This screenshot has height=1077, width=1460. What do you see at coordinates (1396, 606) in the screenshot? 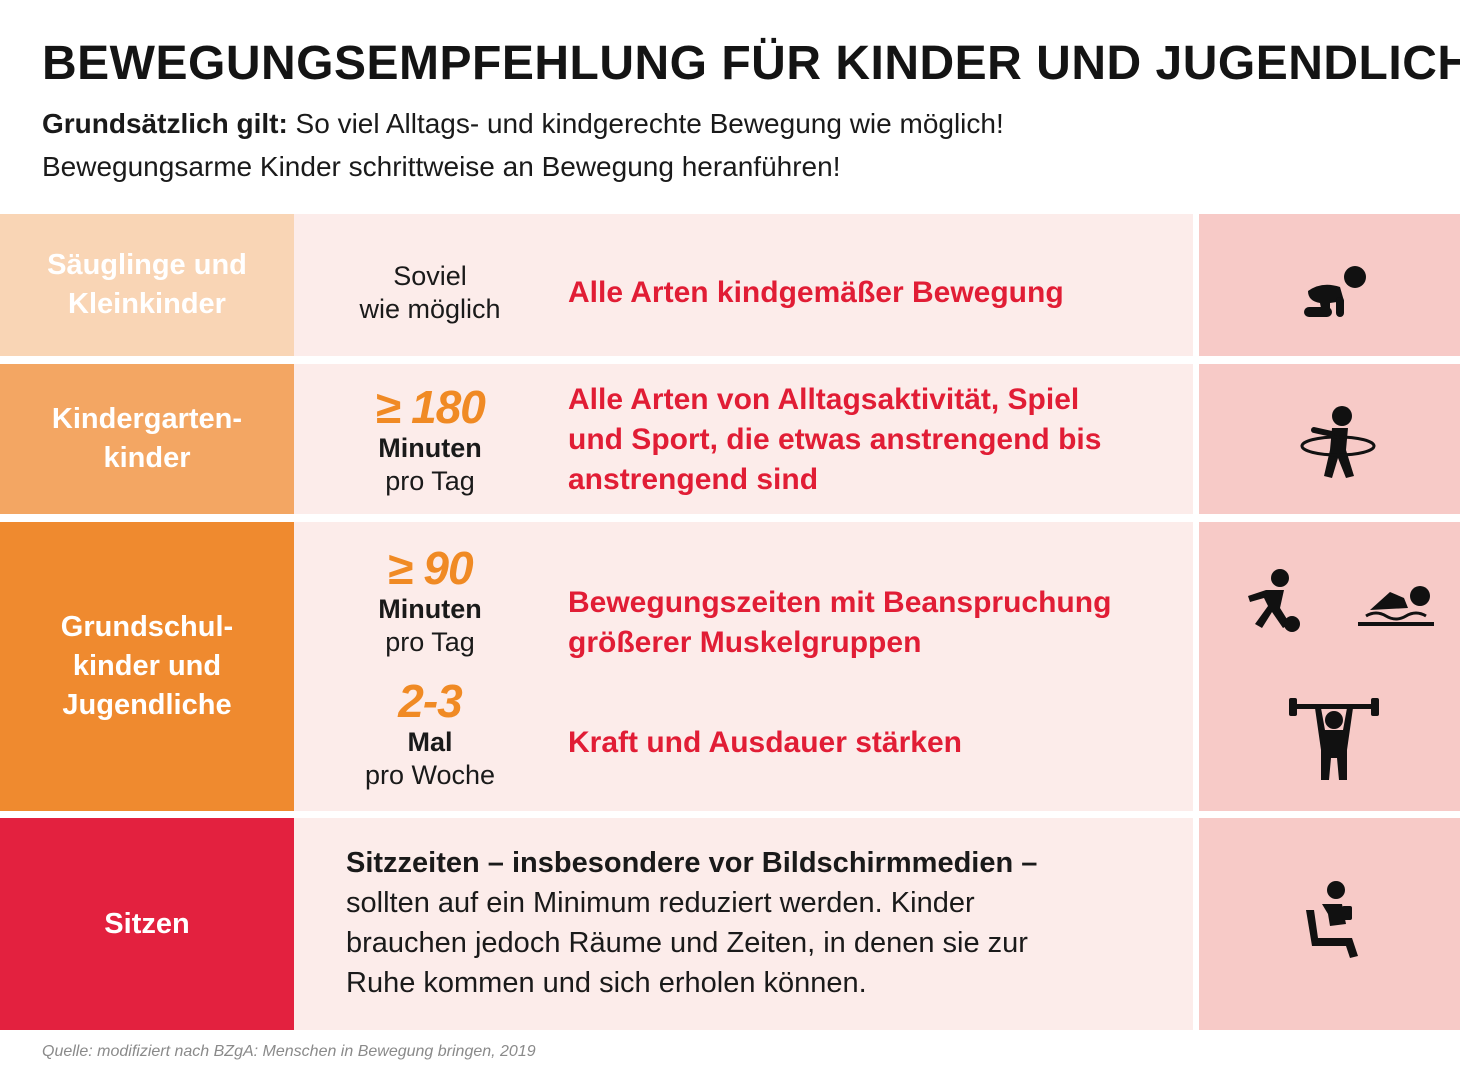
I see `swimmer-icon` at bounding box center [1396, 606].